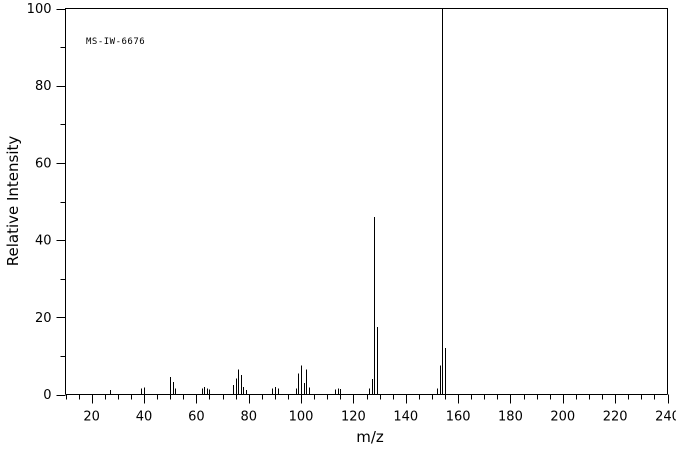 The height and width of the screenshot is (455, 676). I want to click on y-tick-label: 20, so click(43, 318).